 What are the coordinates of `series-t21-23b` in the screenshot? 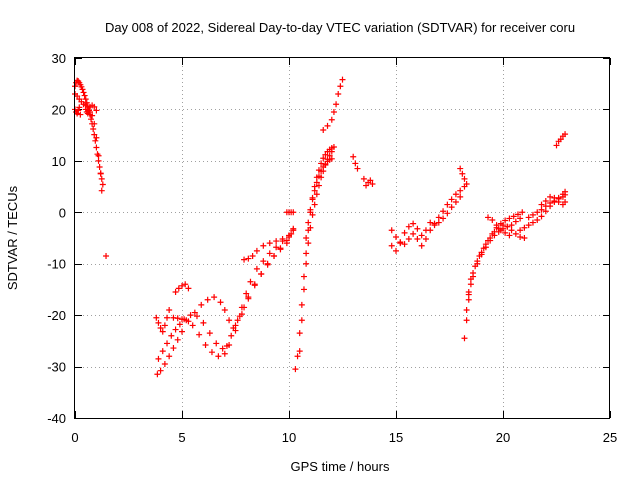 It's located at (547, 206).